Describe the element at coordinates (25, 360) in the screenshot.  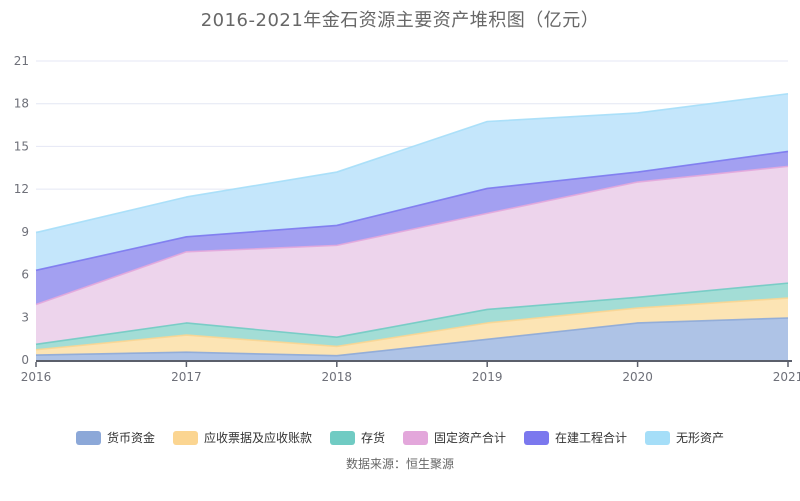
I see `y-tick-label-0: 0` at that location.